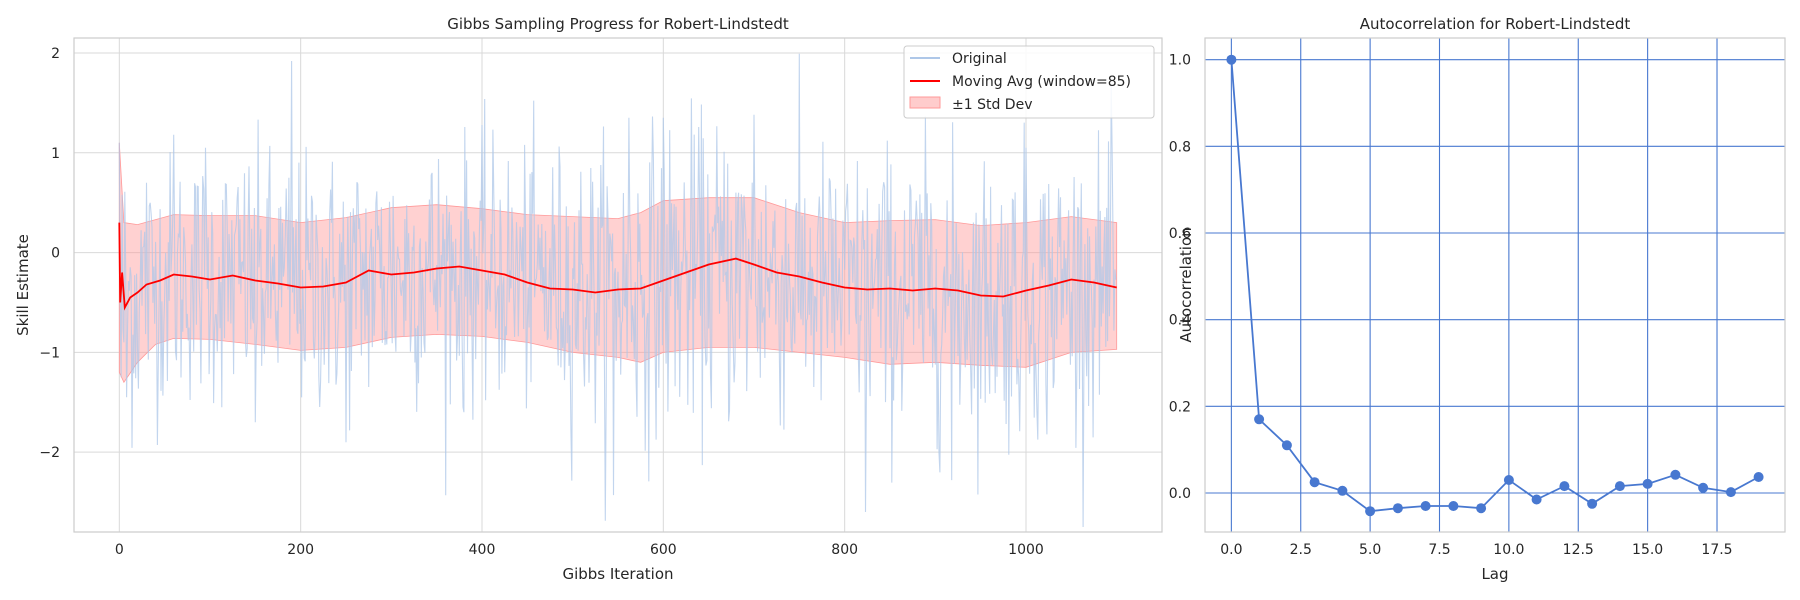 This screenshot has height=600, width=1800. What do you see at coordinates (1370, 550) in the screenshot?
I see `right-x-tick-label: 5.0` at bounding box center [1370, 550].